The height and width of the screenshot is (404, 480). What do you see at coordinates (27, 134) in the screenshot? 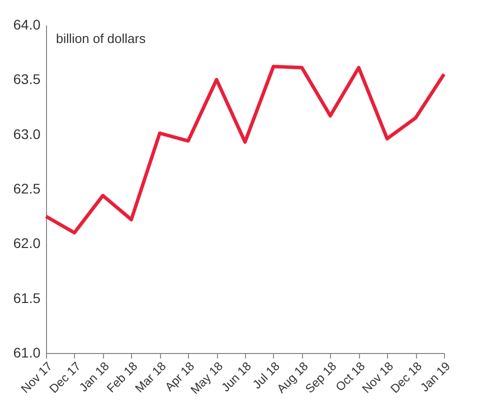
I see `y-tick-label: 63.0` at bounding box center [27, 134].